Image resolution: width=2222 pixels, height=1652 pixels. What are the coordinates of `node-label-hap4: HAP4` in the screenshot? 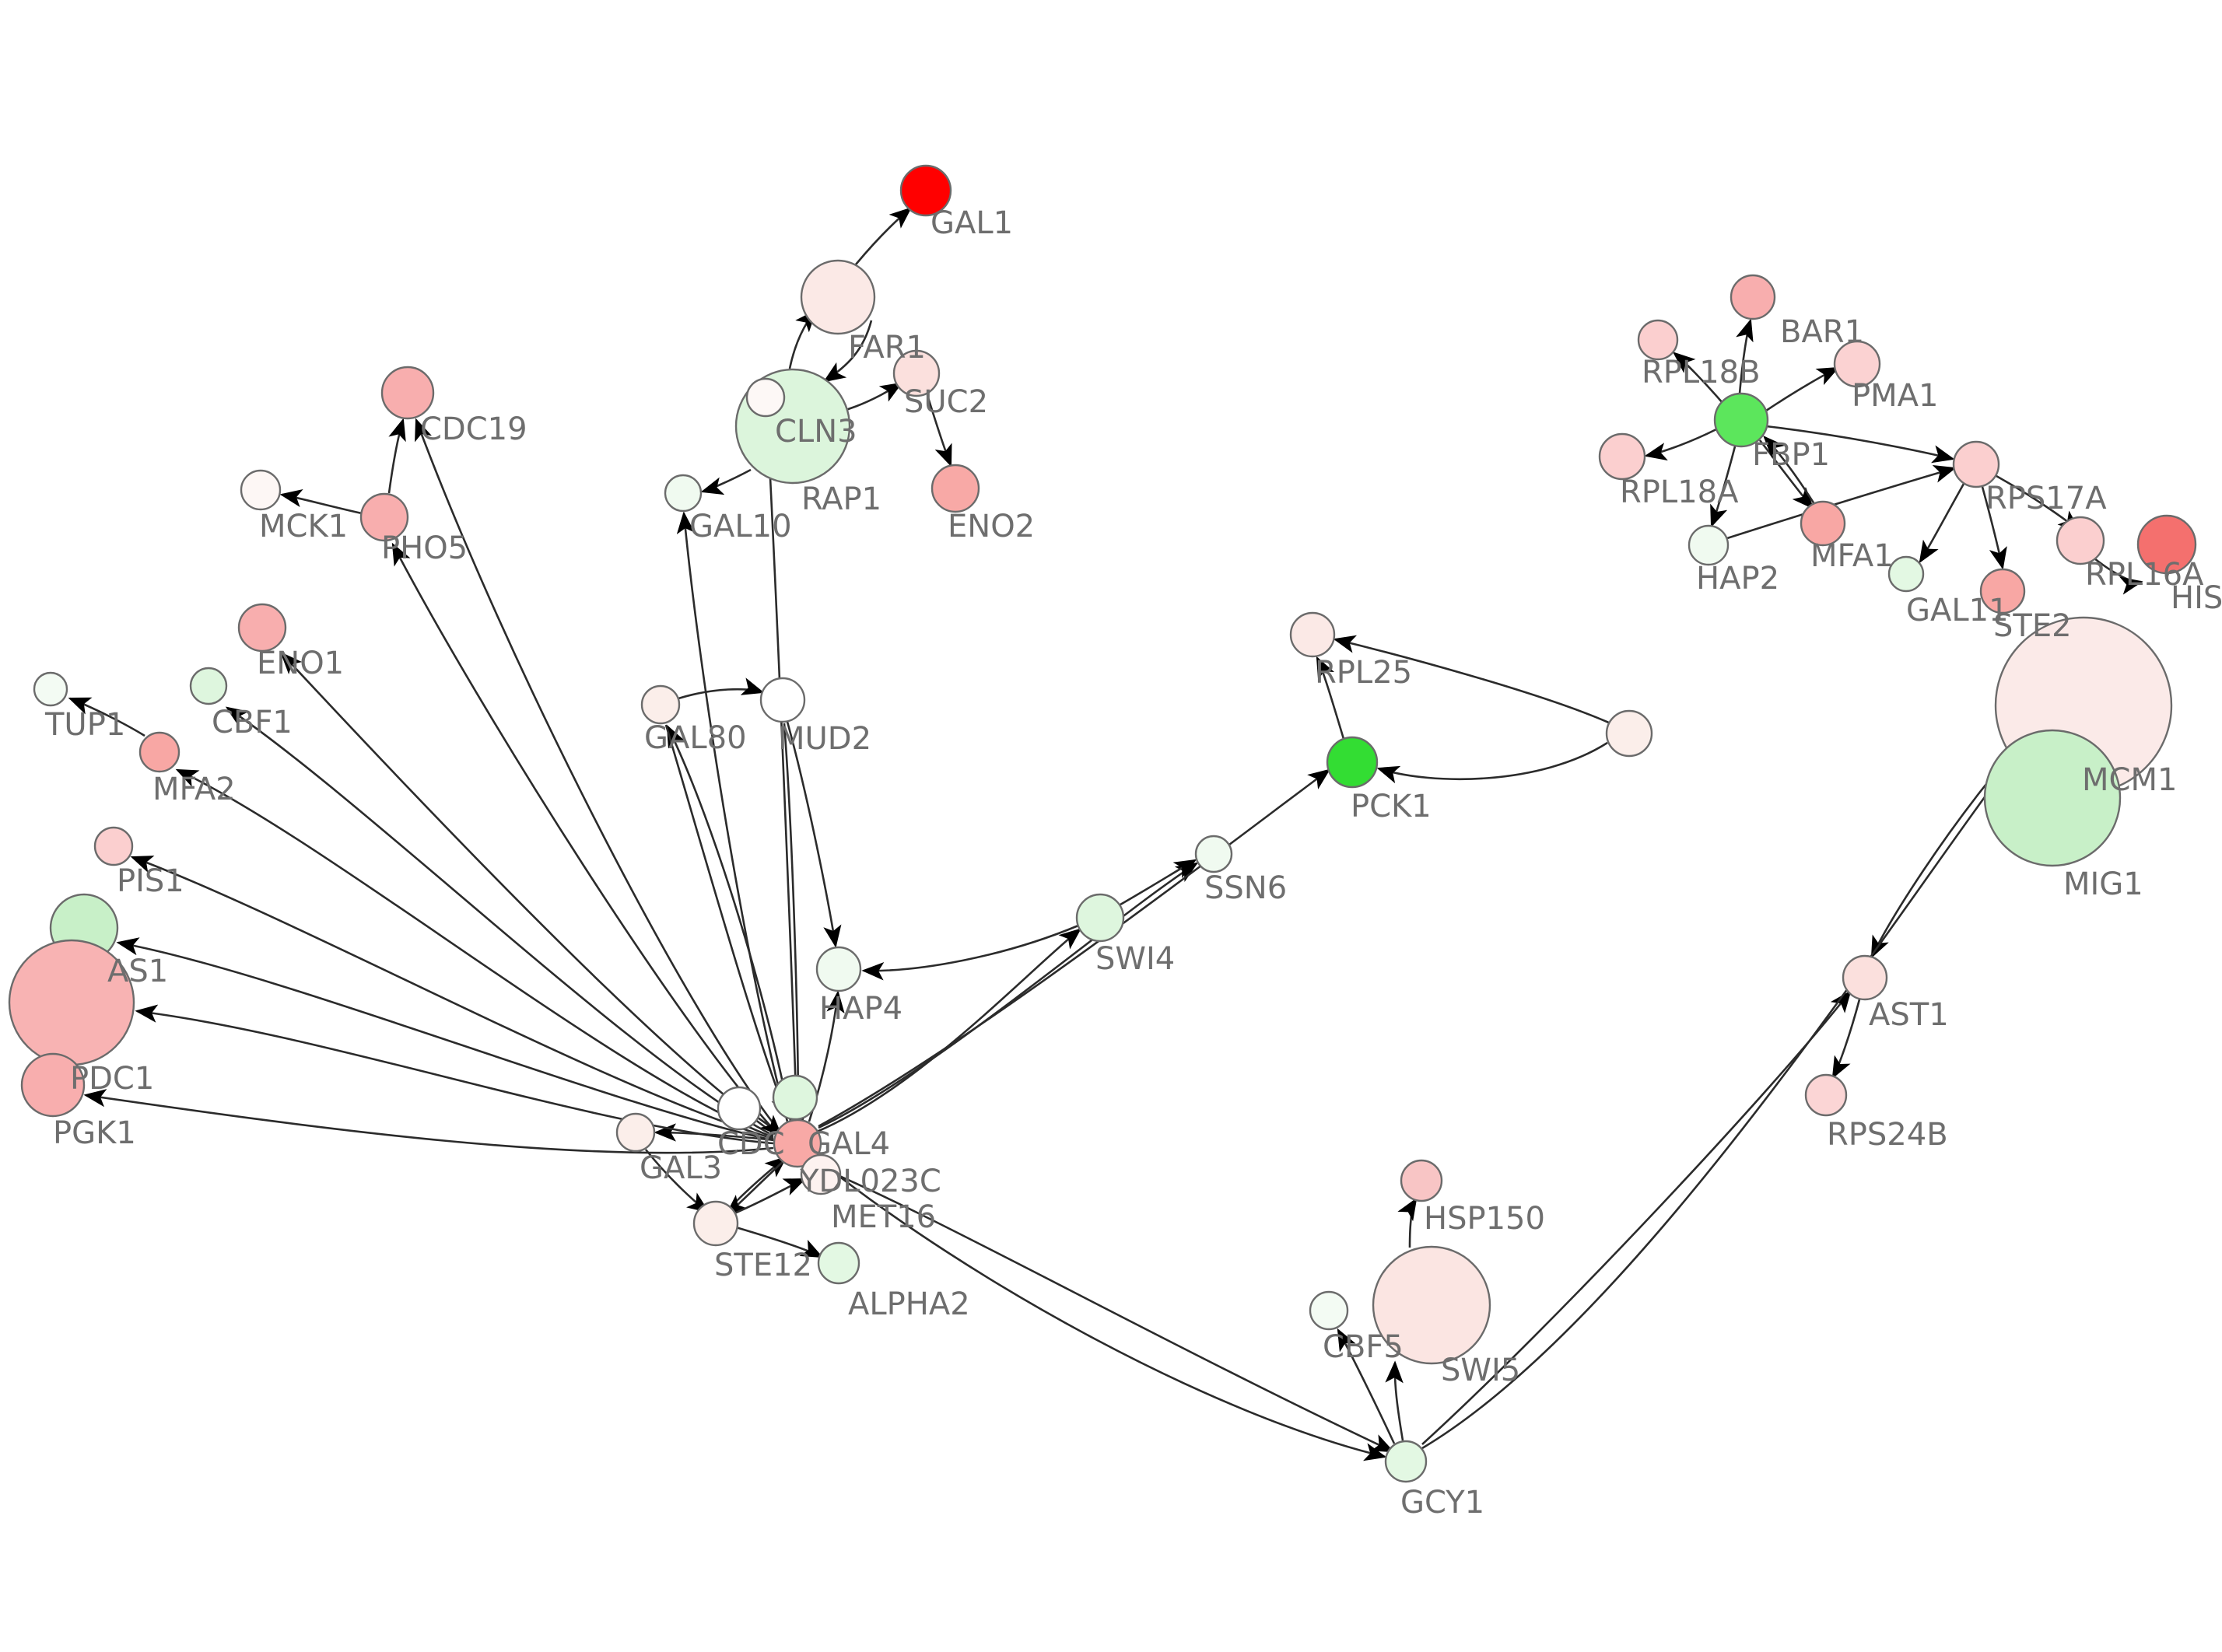 It's located at (860, 1009).